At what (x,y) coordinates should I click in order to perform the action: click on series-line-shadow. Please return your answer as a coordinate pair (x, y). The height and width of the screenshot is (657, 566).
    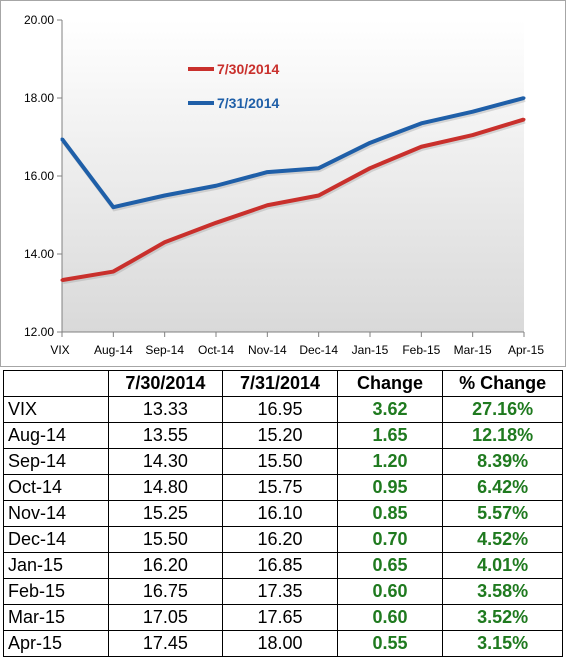
    Looking at the image, I should click on (293, 155).